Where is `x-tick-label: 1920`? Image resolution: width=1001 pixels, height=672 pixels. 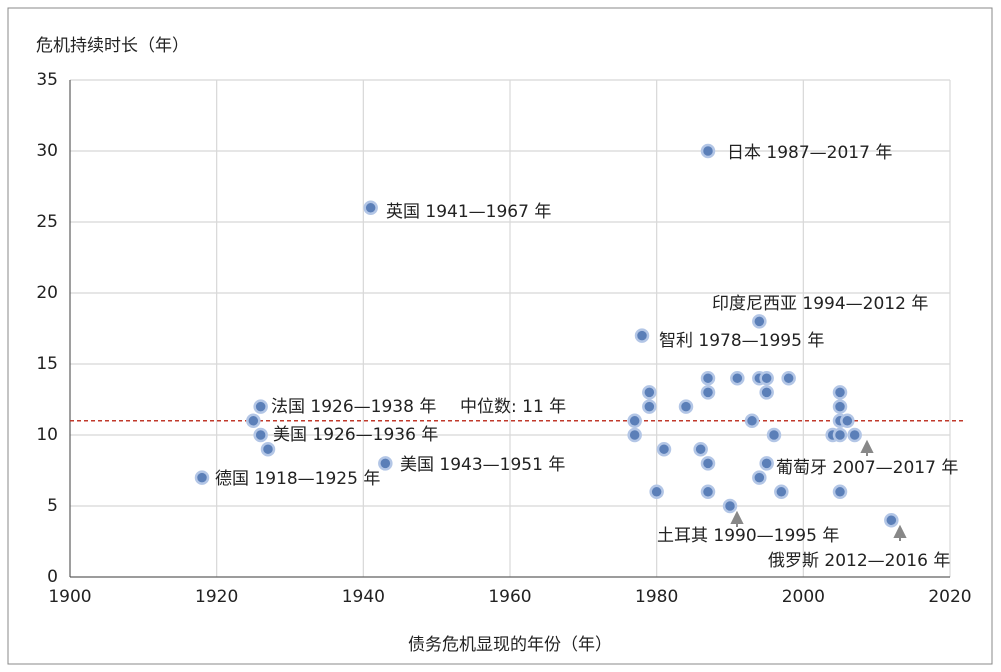
x-tick-label: 1920 is located at coordinates (216, 597).